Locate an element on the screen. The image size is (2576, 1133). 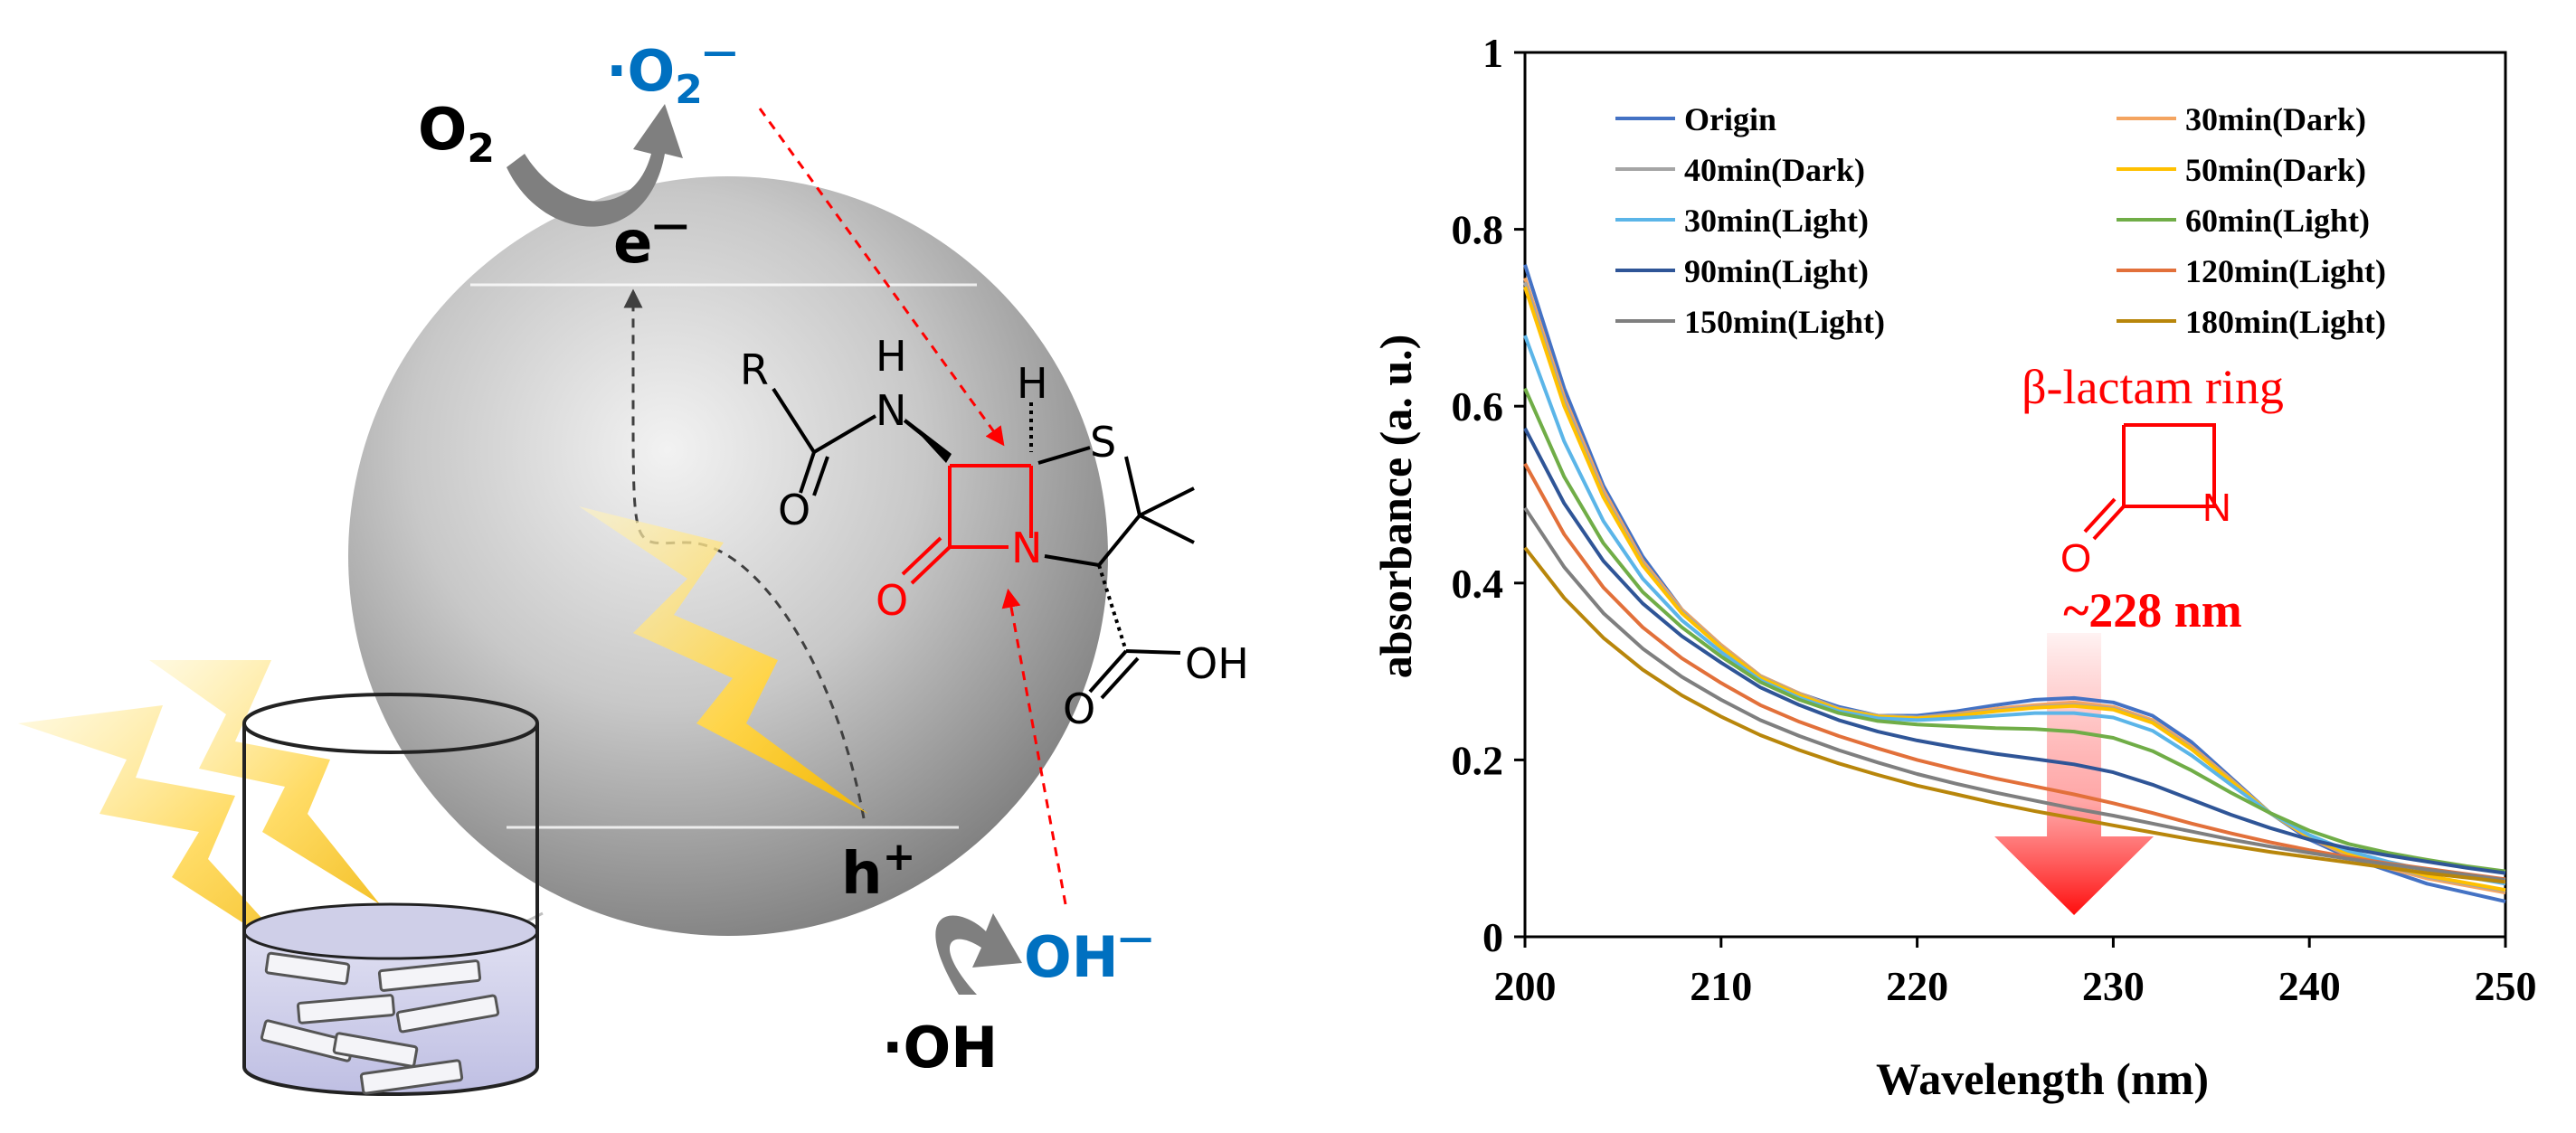
hydroxide-label: OH— is located at coordinates (1088, 954).